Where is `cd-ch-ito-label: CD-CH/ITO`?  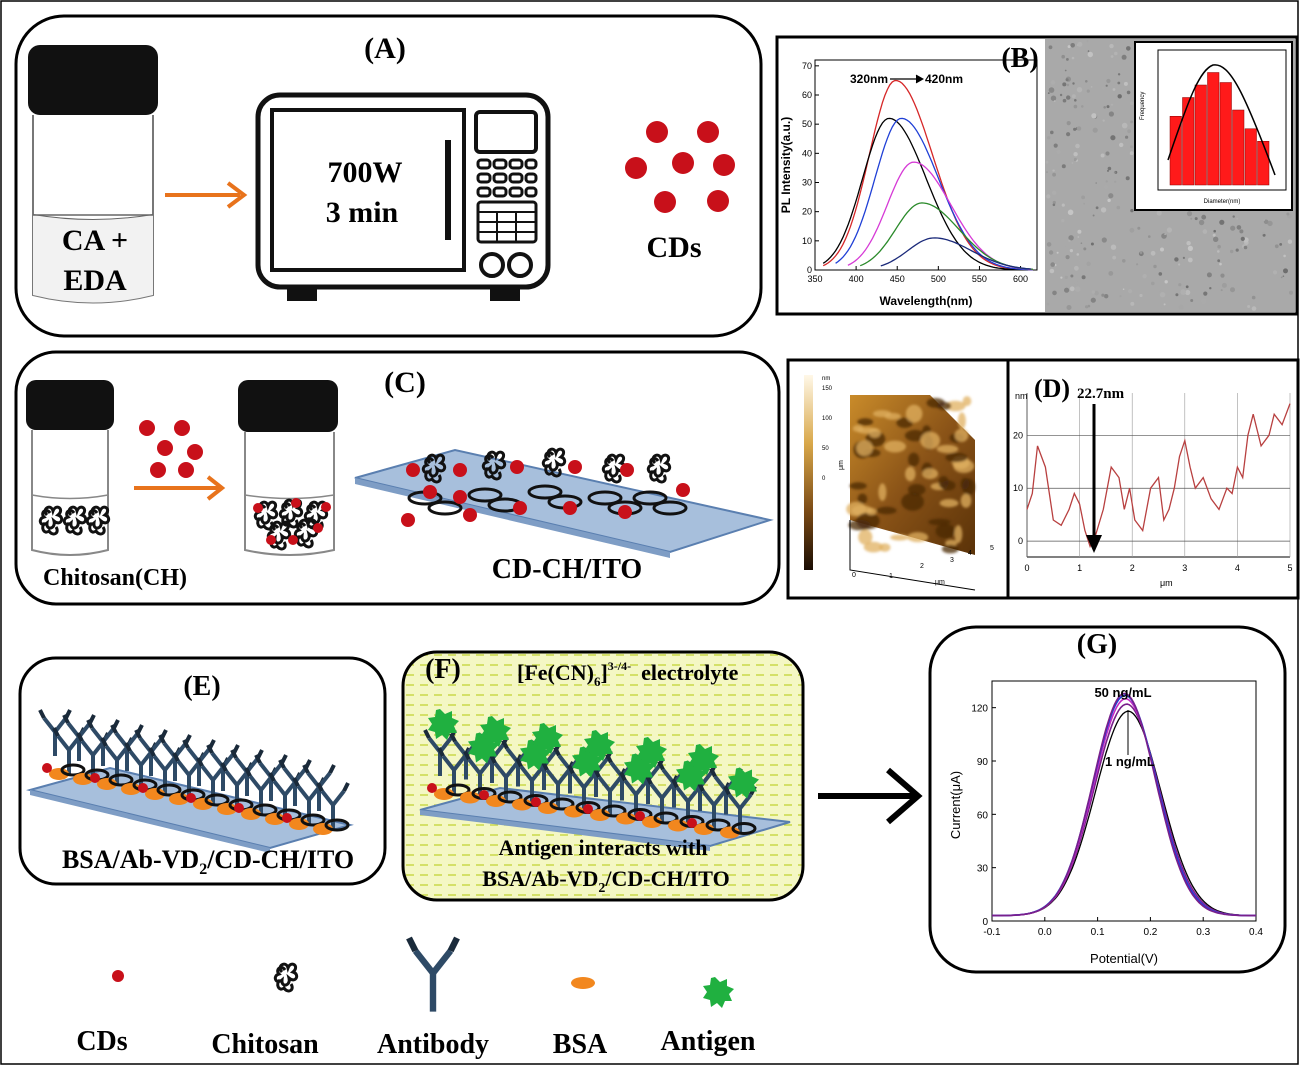 cd-ch-ito-label: CD-CH/ITO is located at coordinates (567, 569).